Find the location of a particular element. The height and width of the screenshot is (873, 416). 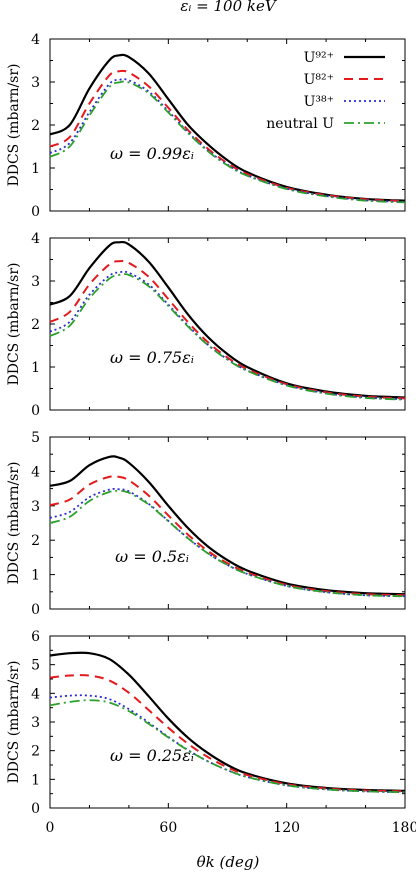

omega-annotation: ω = 0.99εᵢ is located at coordinates (152, 153).